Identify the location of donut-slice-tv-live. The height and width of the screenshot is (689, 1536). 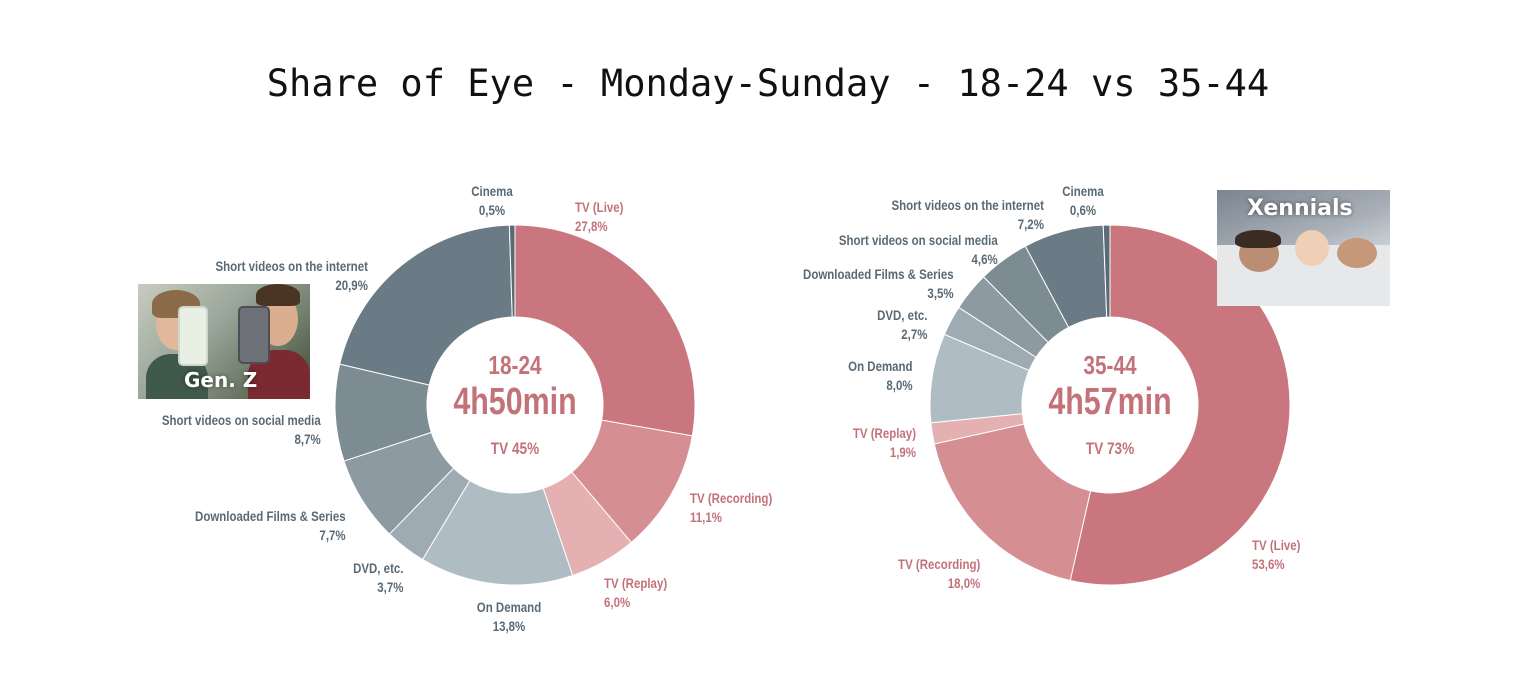
(605, 330).